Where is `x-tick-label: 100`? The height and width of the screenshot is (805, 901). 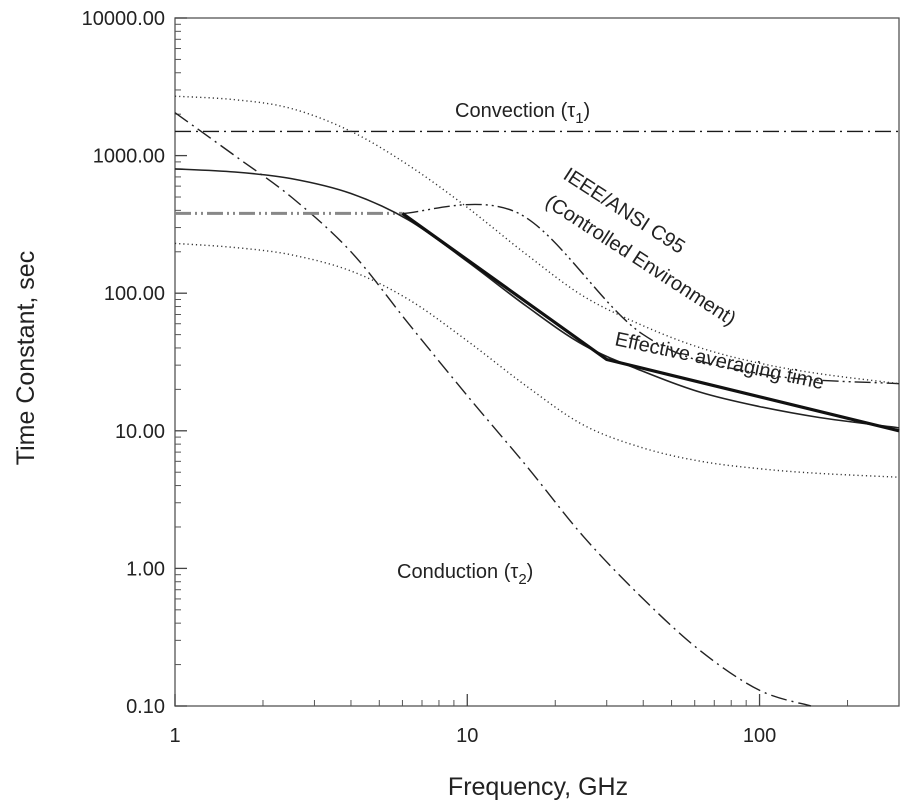 x-tick-label: 100 is located at coordinates (759, 736).